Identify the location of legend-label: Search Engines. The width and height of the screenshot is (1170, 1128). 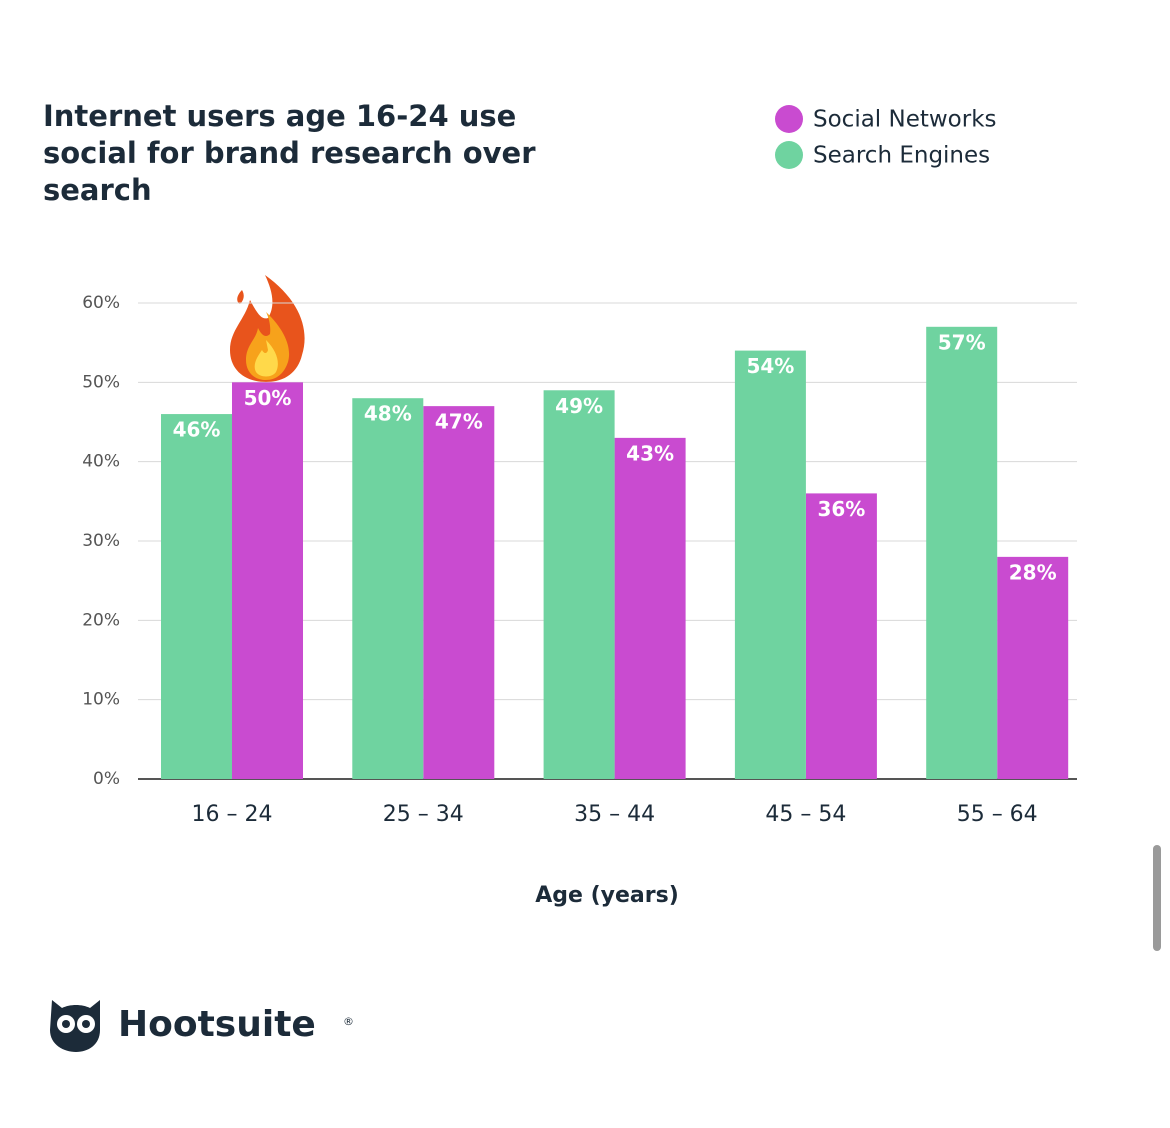
(901, 156).